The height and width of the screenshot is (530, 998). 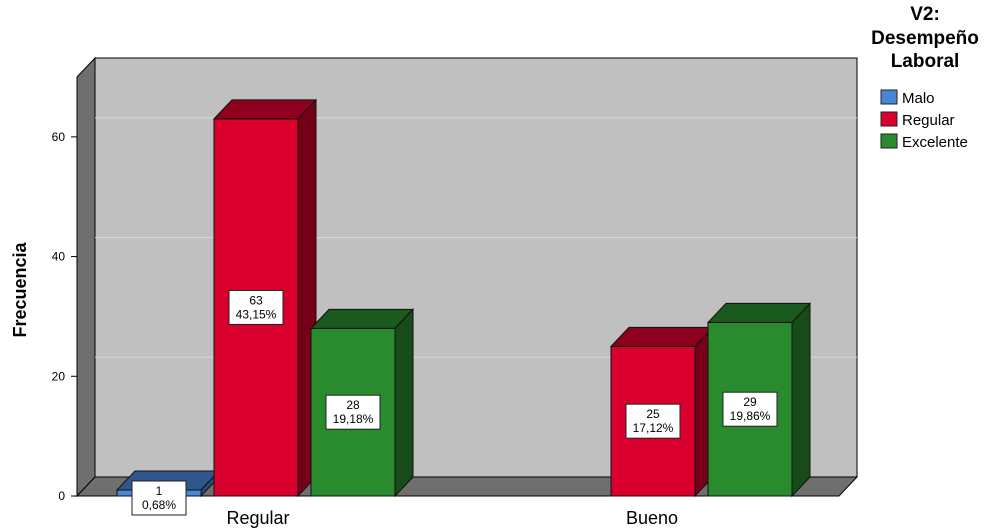 I want to click on legend-swatch-excelente, so click(x=889, y=141).